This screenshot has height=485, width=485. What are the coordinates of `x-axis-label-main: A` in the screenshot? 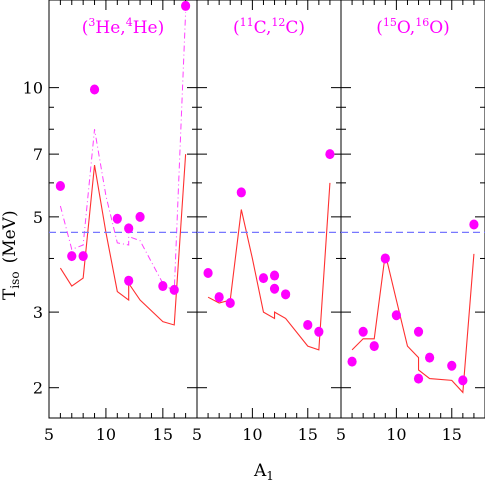 It's located at (260, 471).